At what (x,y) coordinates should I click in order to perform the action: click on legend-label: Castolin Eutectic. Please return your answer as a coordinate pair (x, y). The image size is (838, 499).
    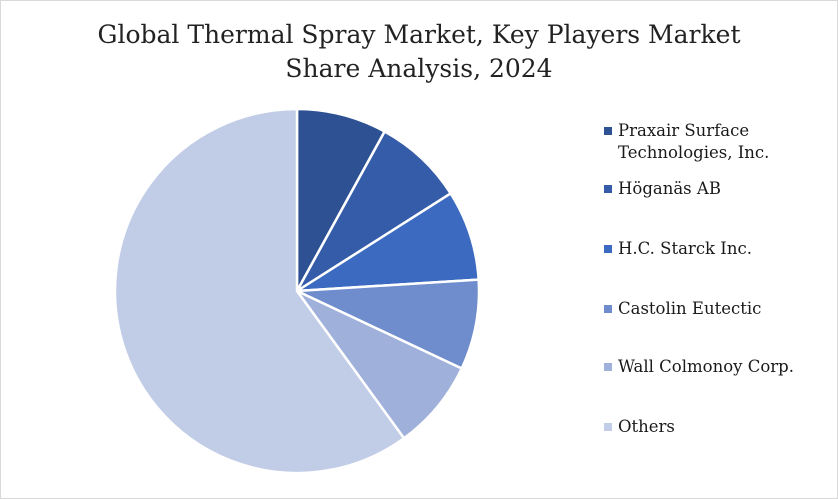
    Looking at the image, I should click on (723, 309).